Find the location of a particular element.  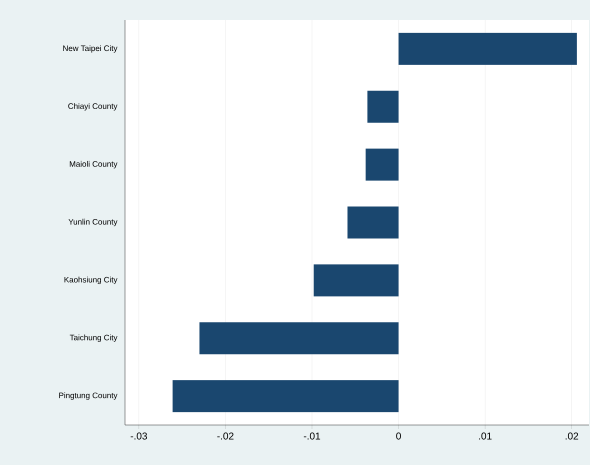

x-tick-label: 0 is located at coordinates (398, 436).